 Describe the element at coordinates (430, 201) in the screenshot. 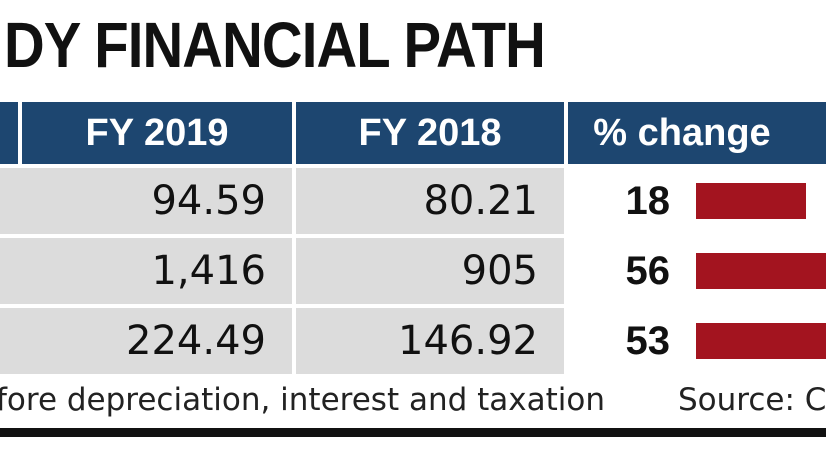

I see `cell-fy2018-row1: 80.21` at that location.